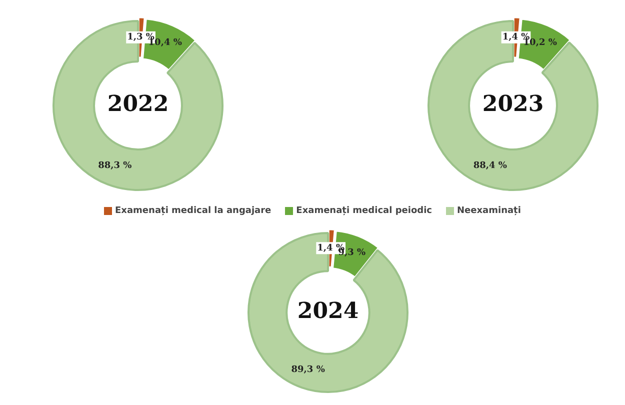 This screenshot has width=625, height=405. What do you see at coordinates (513, 104) in the screenshot?
I see `text: 2023` at bounding box center [513, 104].